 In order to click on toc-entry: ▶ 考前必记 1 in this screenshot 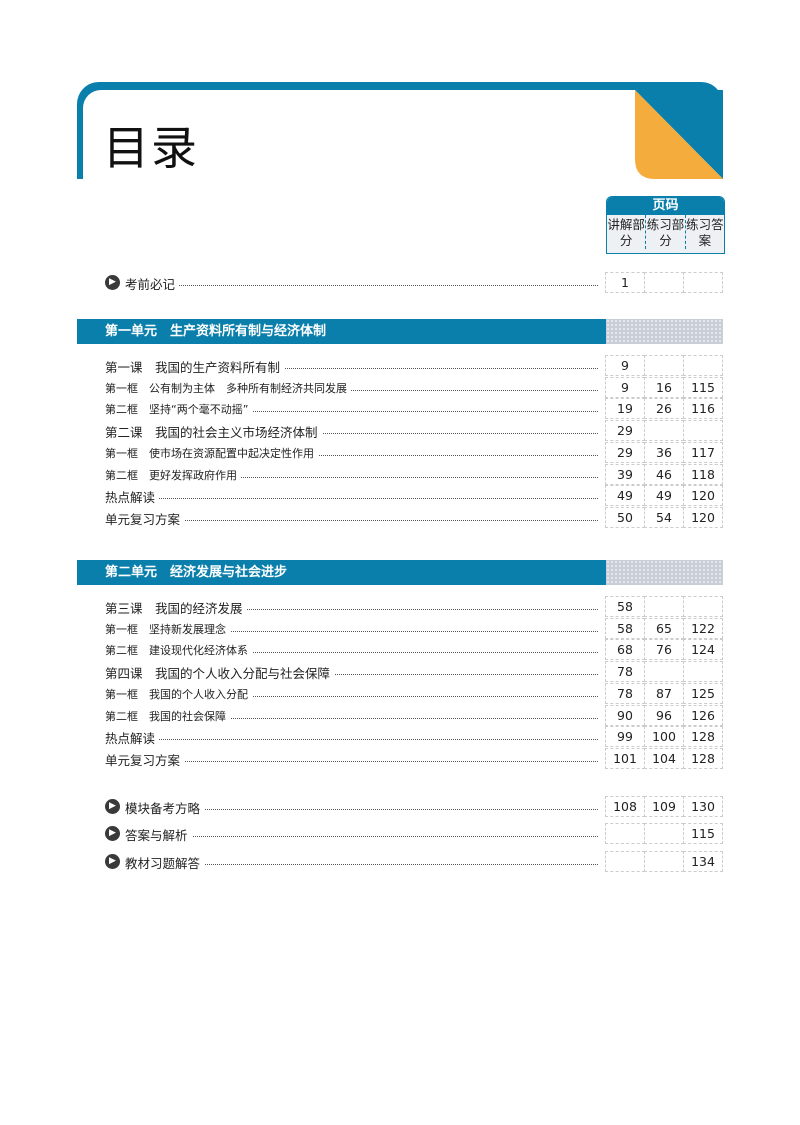, I will do `click(414, 282)`.